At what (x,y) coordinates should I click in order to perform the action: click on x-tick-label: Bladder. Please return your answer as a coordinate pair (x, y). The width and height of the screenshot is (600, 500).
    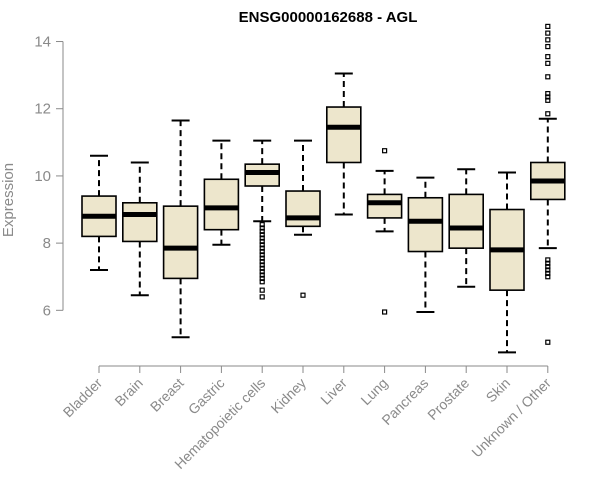
    Looking at the image, I should click on (83, 398).